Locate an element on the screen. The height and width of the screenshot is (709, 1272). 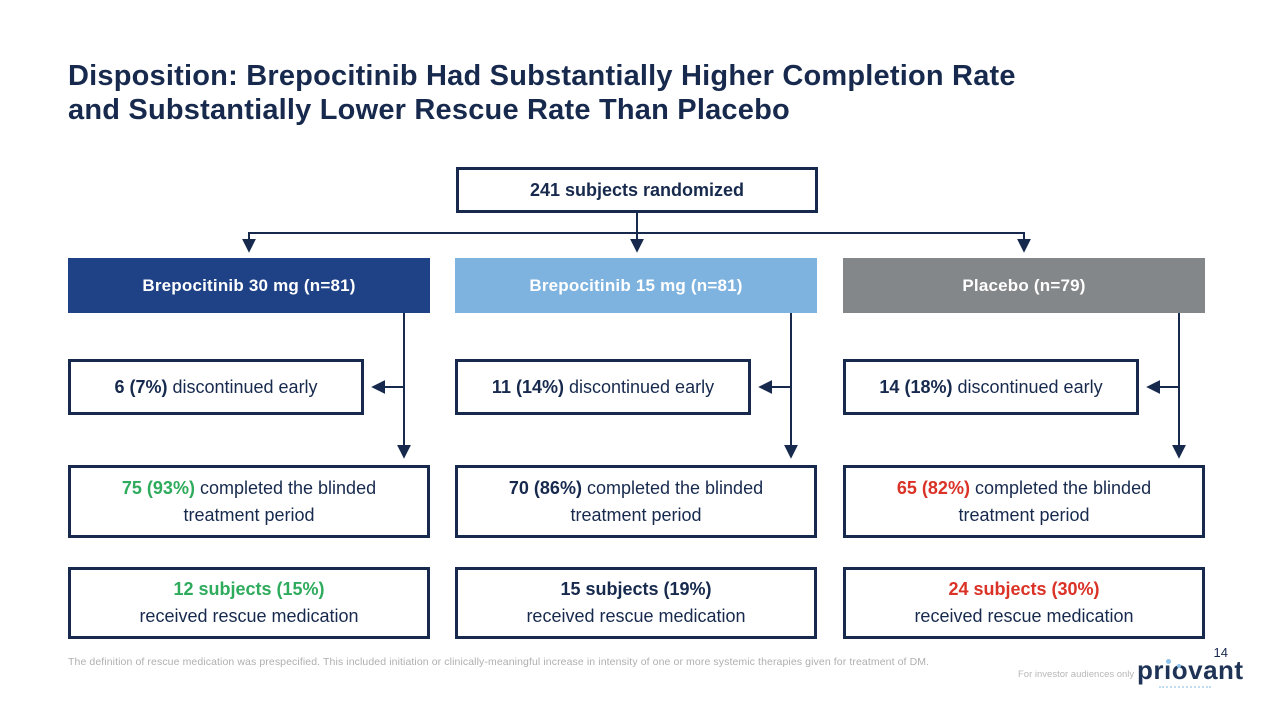
logo-text-pre: pr is located at coordinates (1150, 670).